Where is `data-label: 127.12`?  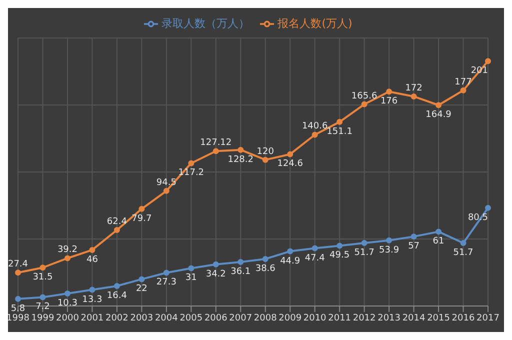 data-label: 127.12 is located at coordinates (216, 143).